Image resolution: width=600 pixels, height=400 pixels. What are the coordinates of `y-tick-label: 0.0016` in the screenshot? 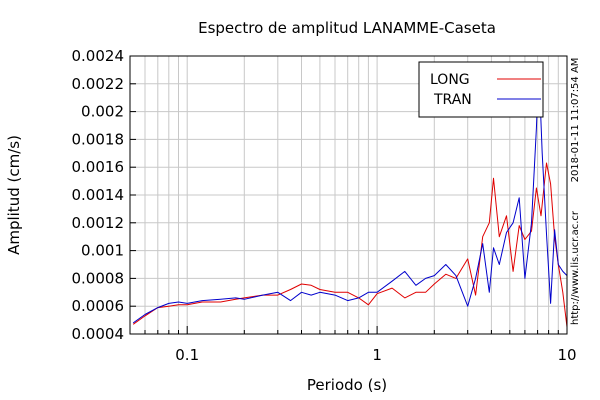 It's located at (98, 167).